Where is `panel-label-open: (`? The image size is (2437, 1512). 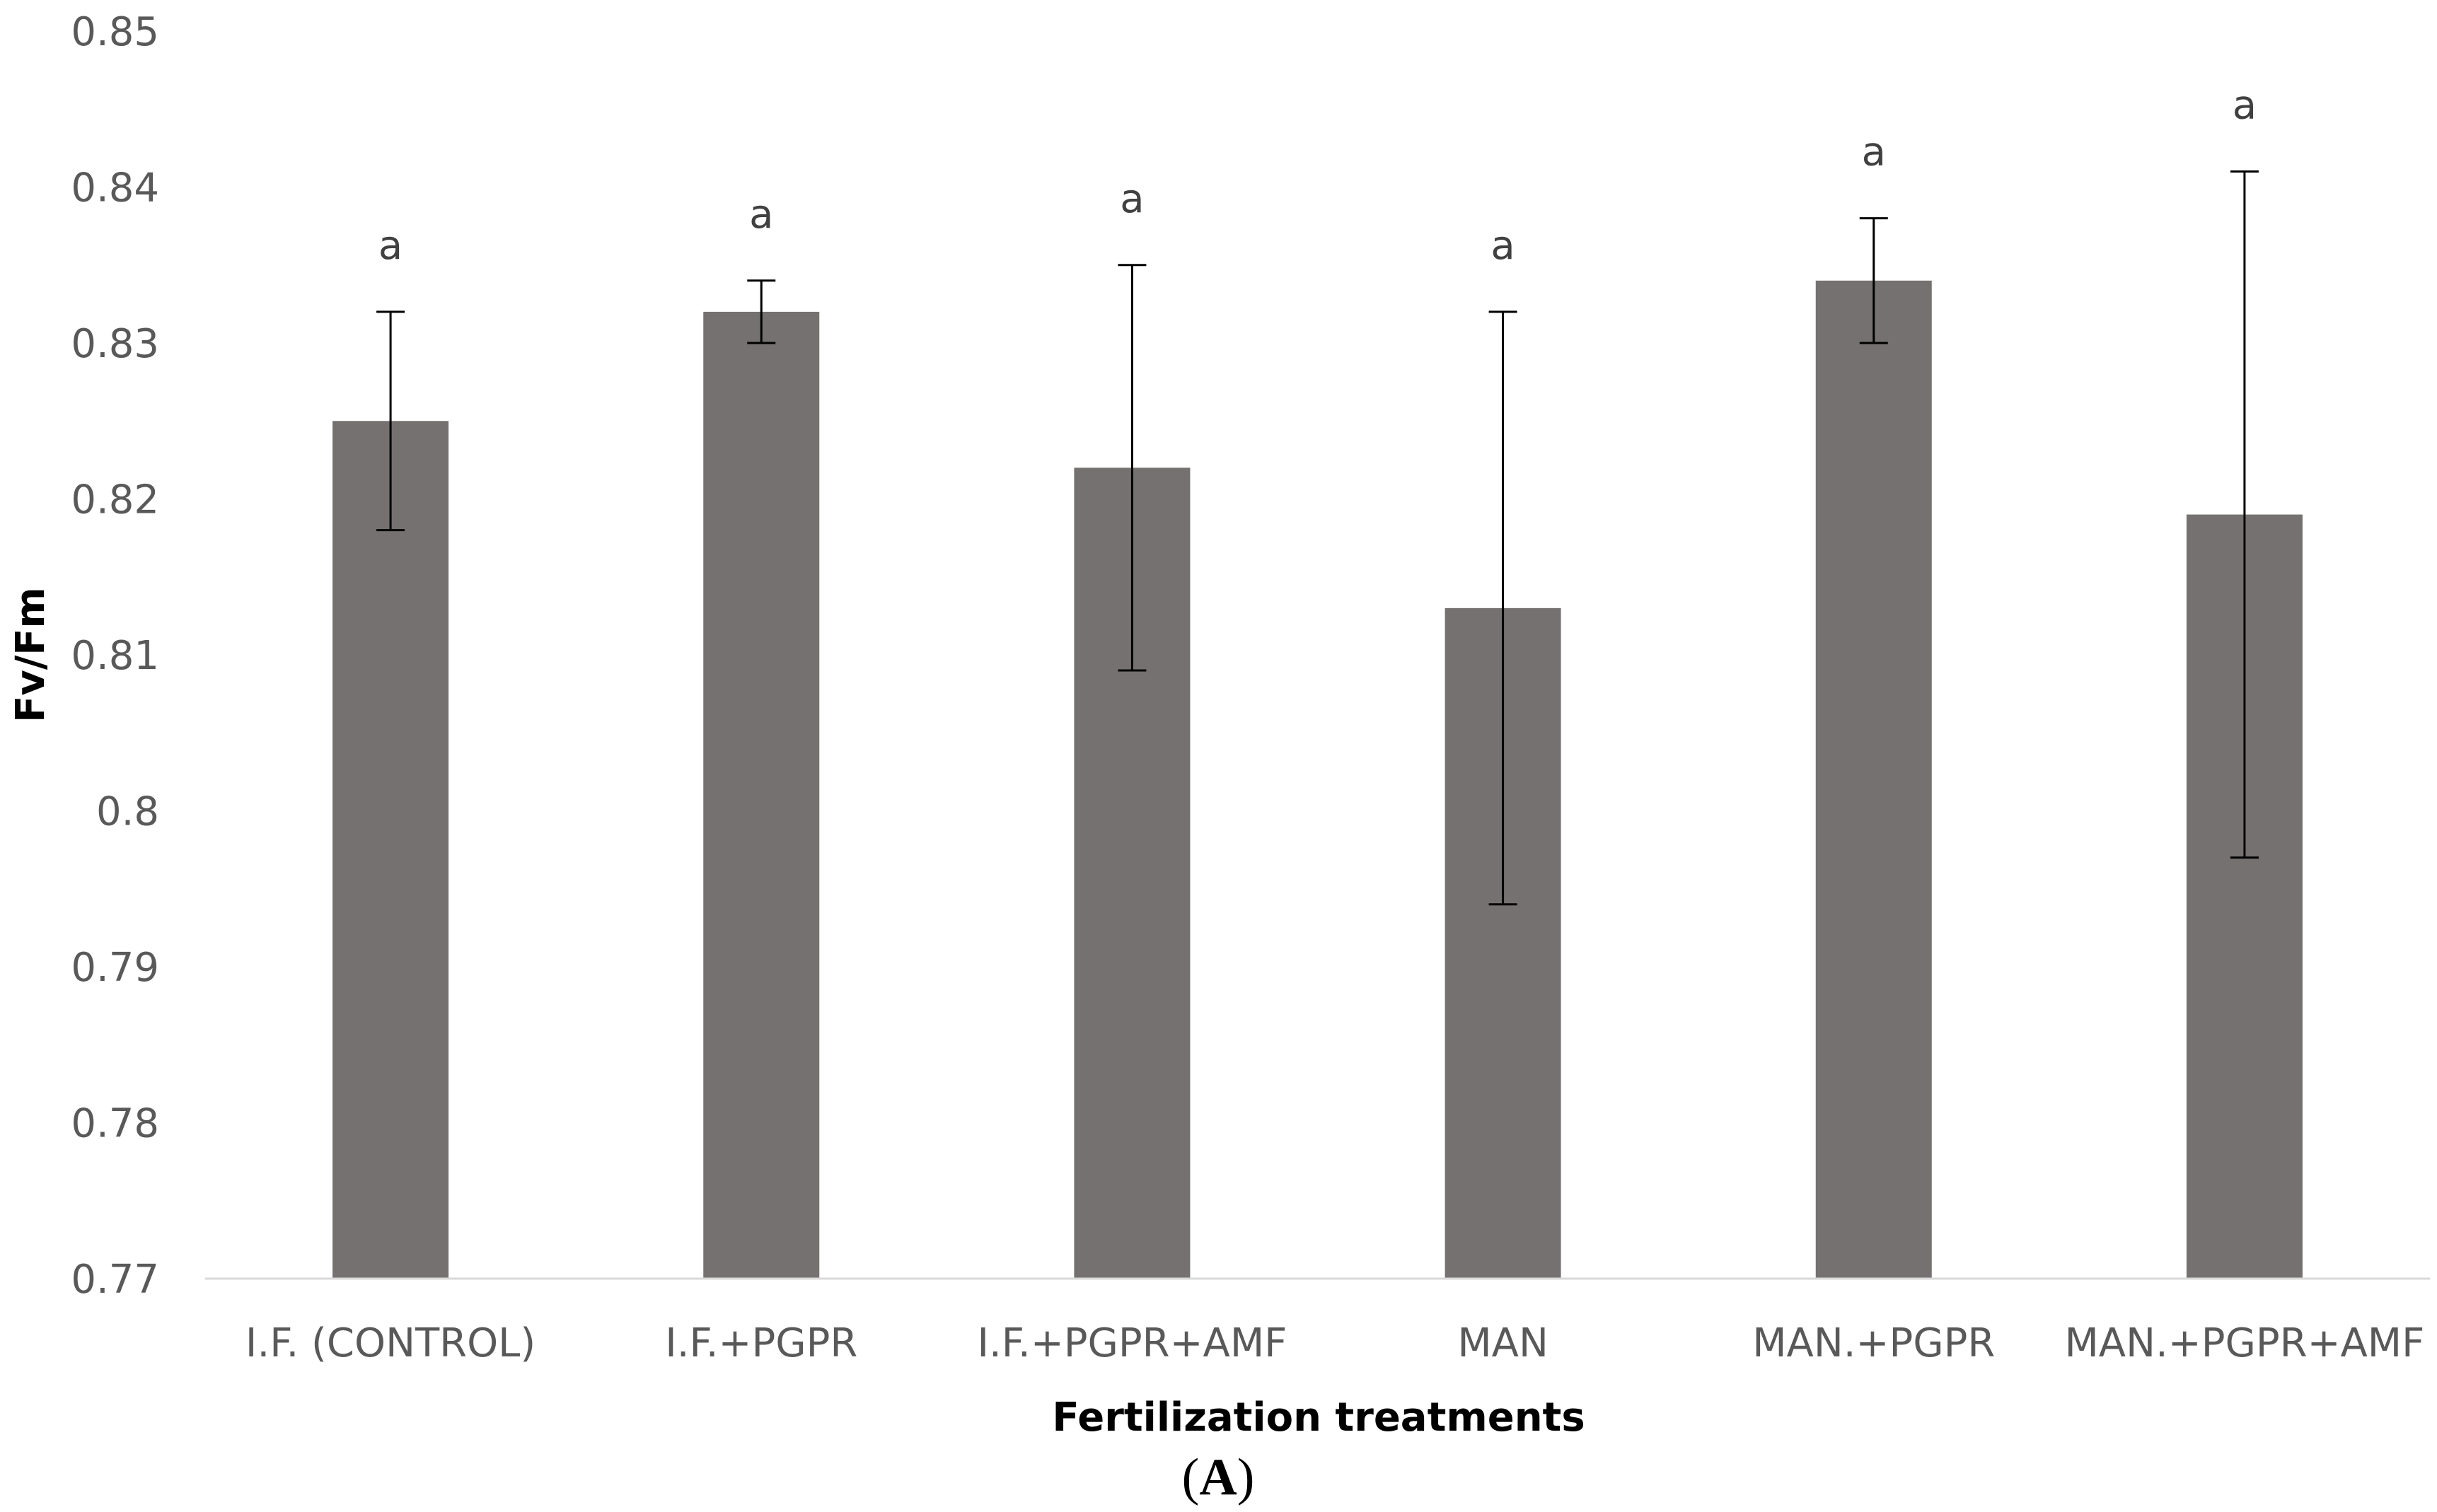 panel-label-open: ( is located at coordinates (1191, 1477).